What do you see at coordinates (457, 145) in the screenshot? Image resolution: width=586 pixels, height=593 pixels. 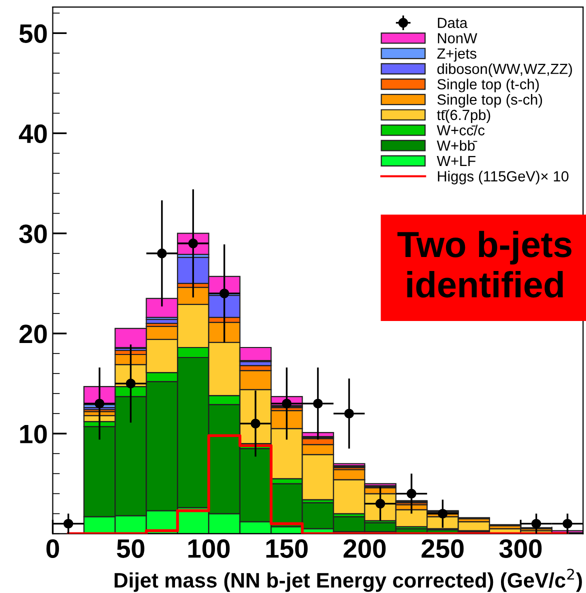 I see `legend-label: W+bb̄` at bounding box center [457, 145].